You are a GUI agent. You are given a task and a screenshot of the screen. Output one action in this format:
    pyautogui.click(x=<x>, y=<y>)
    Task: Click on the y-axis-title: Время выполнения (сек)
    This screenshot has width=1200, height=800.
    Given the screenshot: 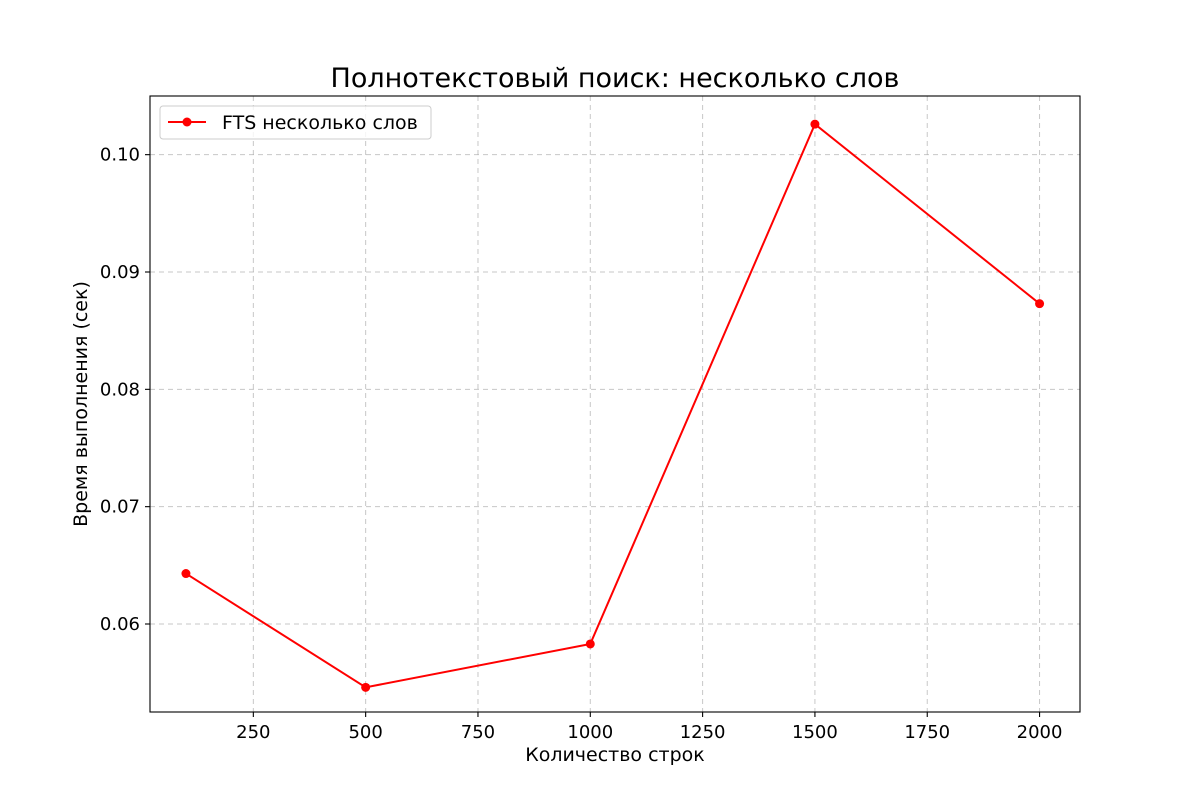 What is the action you would take?
    pyautogui.click(x=81, y=404)
    